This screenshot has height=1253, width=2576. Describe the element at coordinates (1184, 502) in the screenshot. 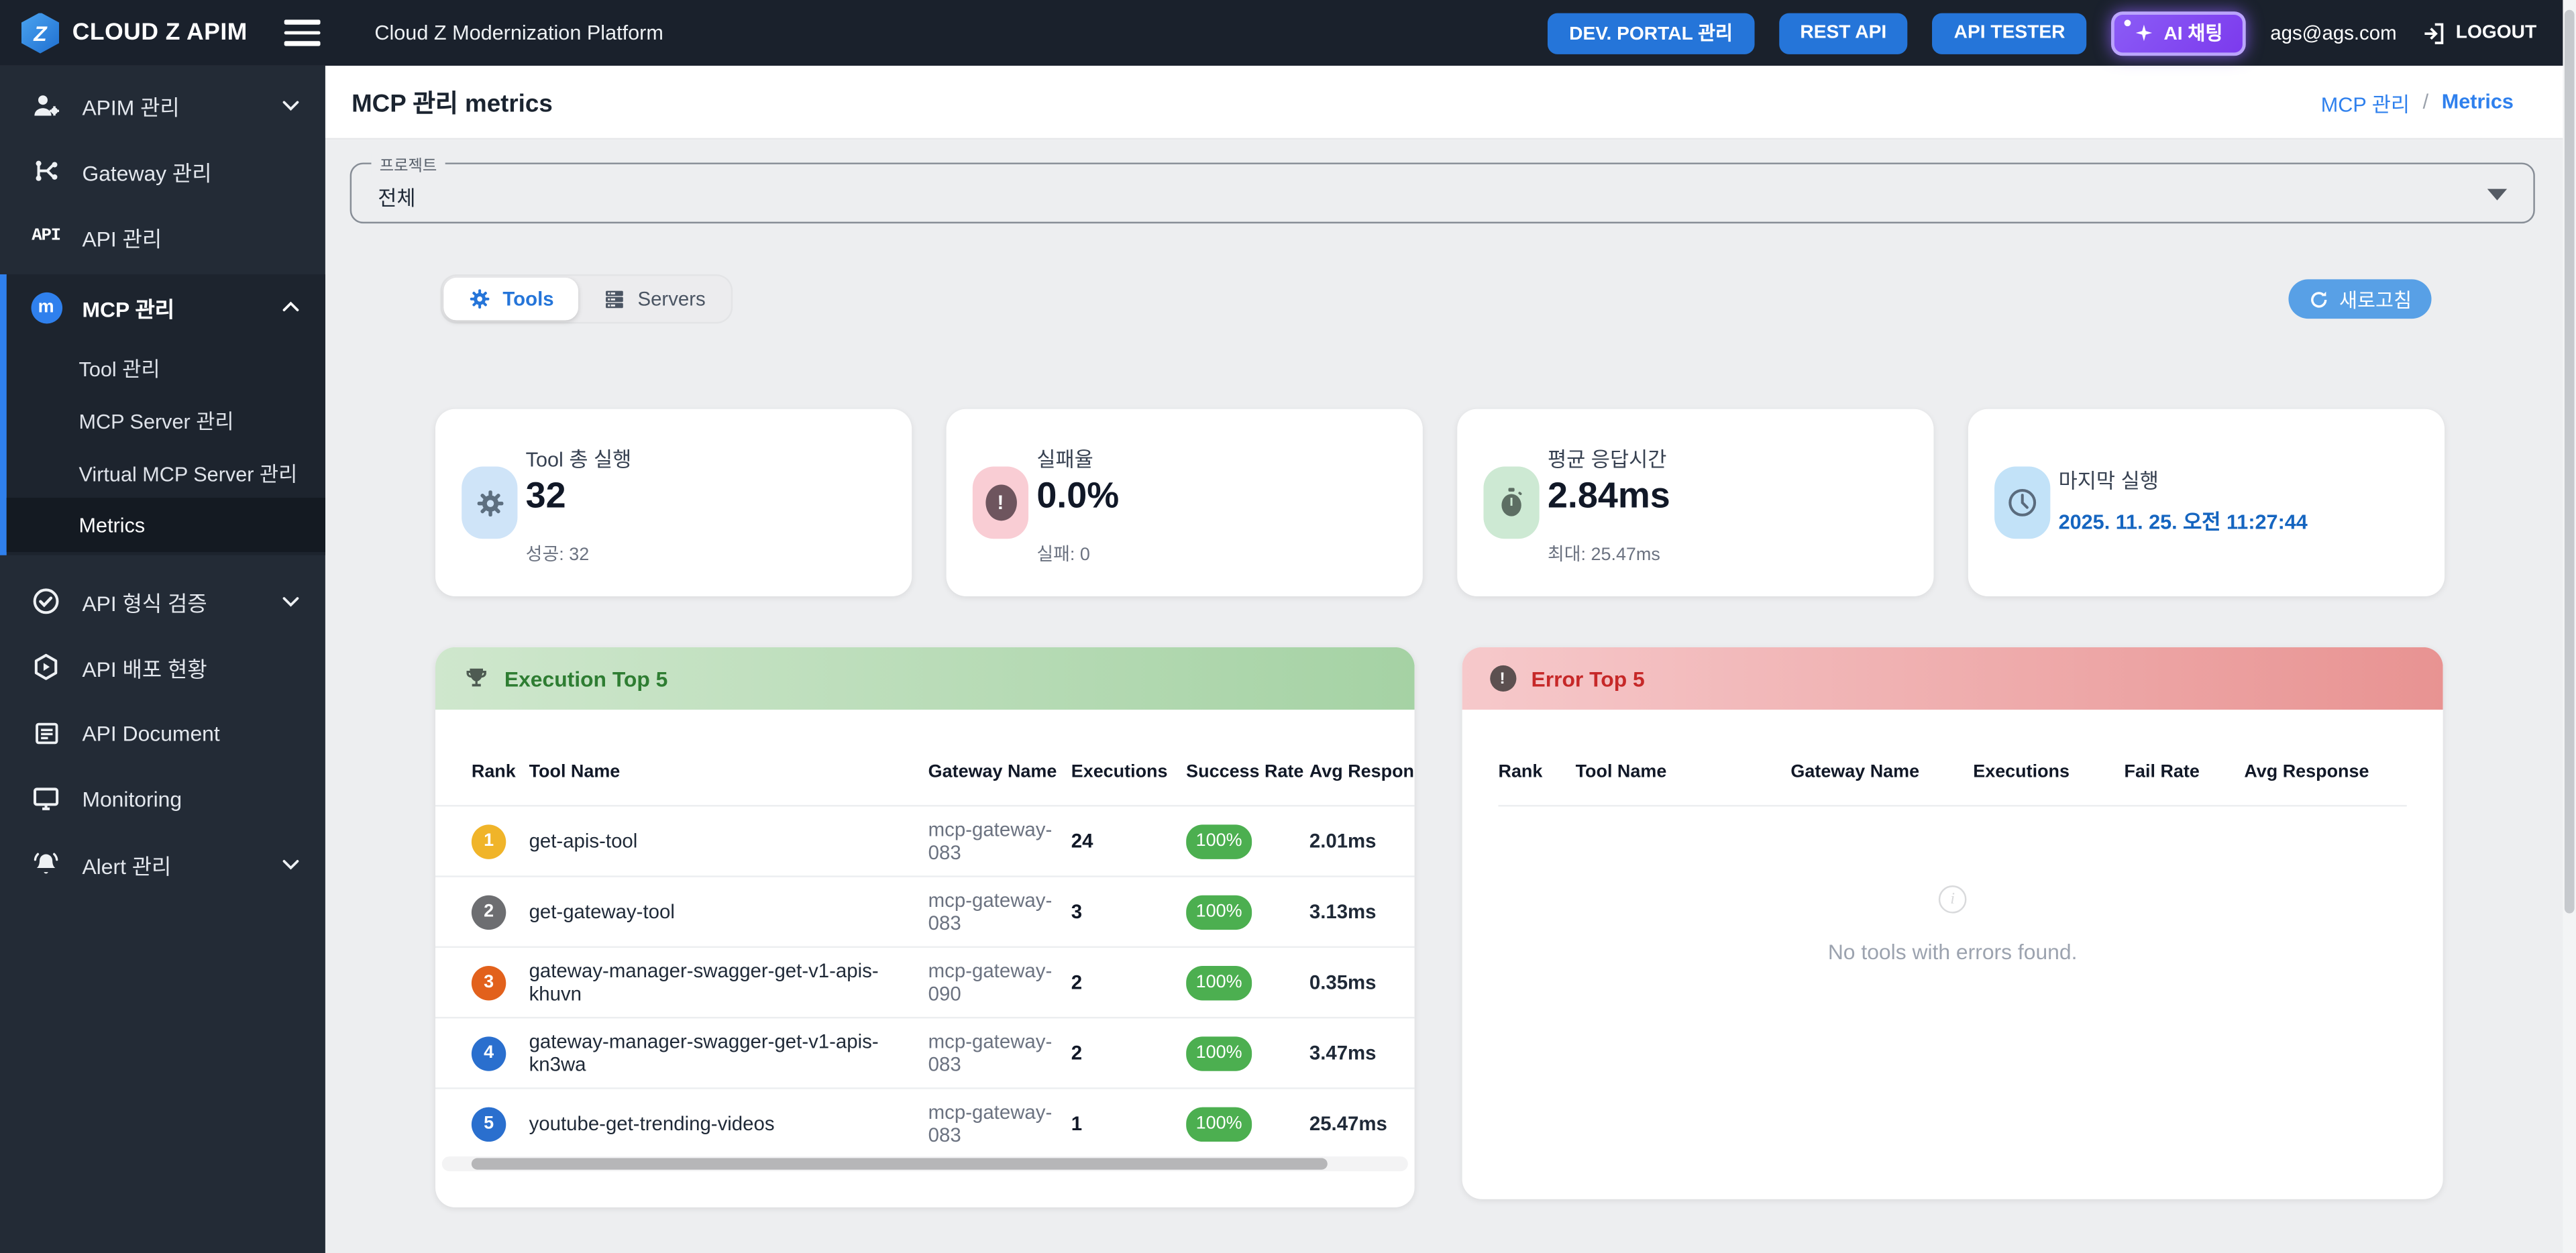

I see `stat-card-fail-rate: ! 실패율 0.0% 실패: 0` at that location.